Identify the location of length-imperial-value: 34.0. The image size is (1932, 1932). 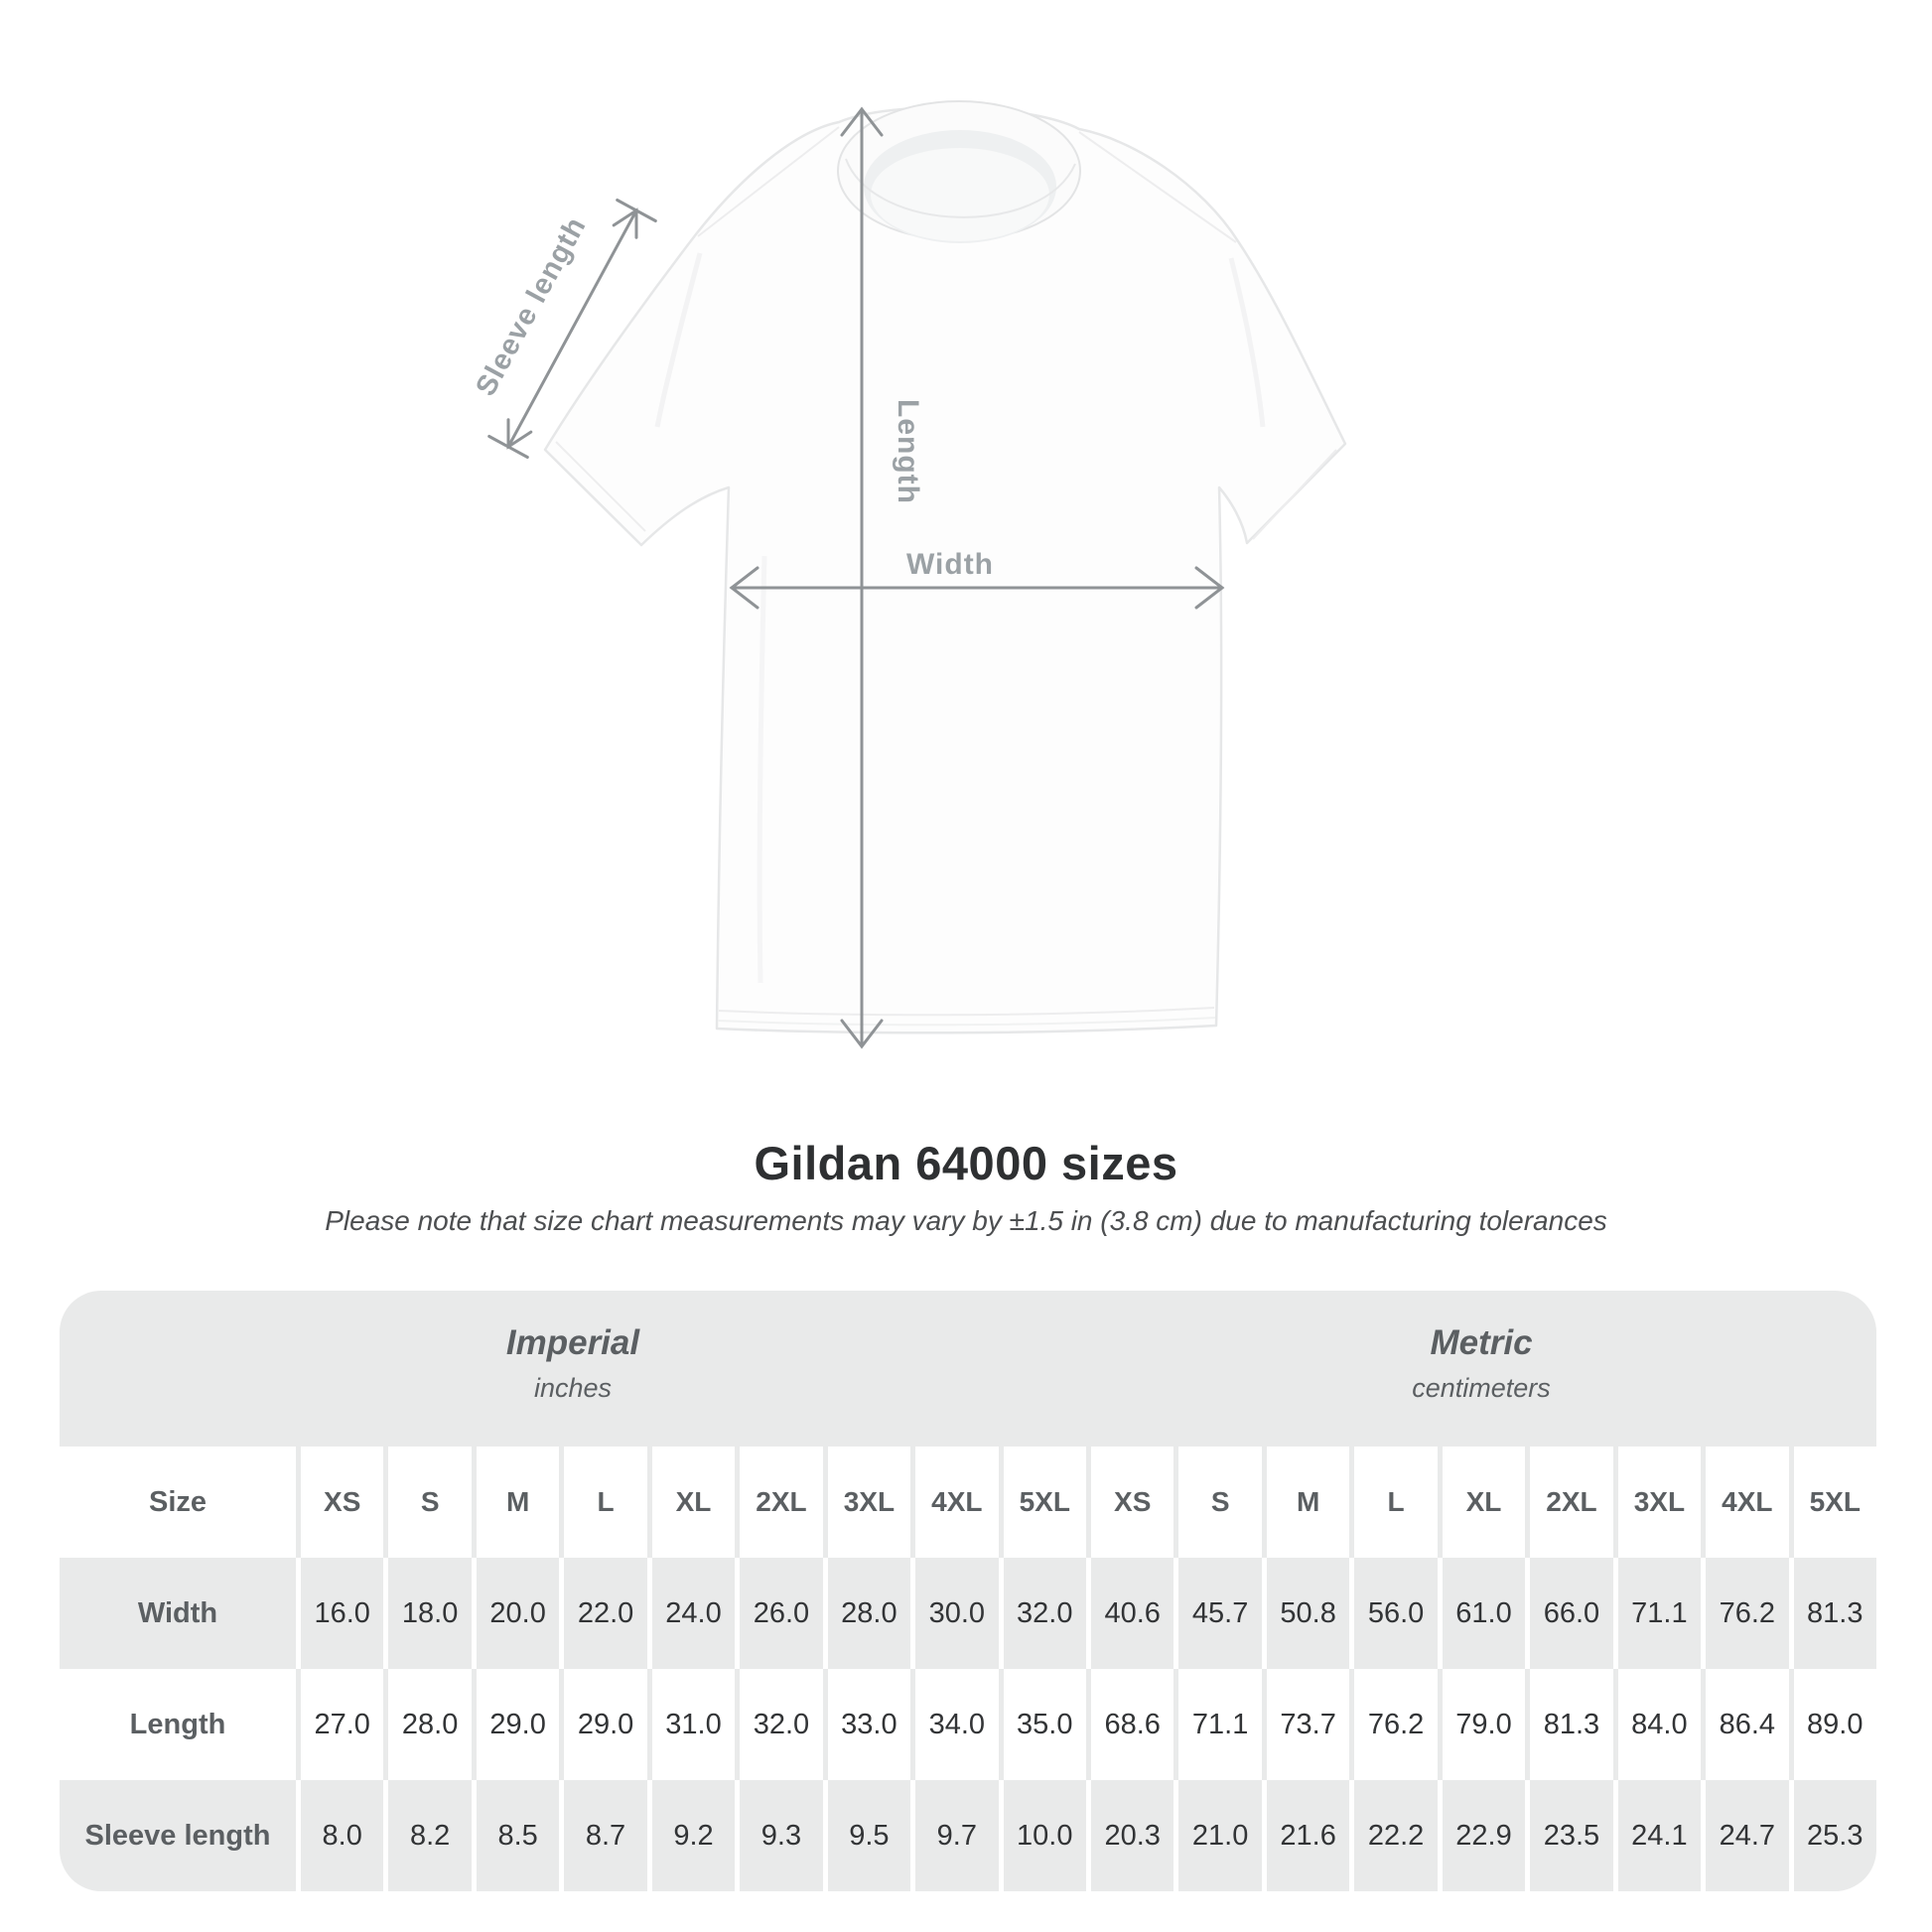
(957, 1725).